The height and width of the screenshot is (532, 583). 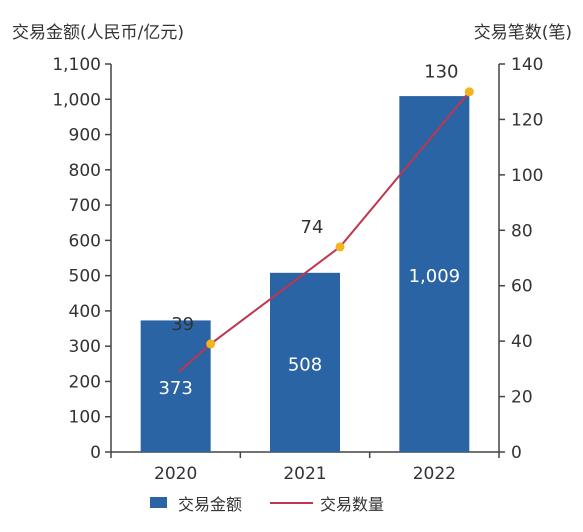 What do you see at coordinates (434, 474) in the screenshot?
I see `x-tick-label: 2022` at bounding box center [434, 474].